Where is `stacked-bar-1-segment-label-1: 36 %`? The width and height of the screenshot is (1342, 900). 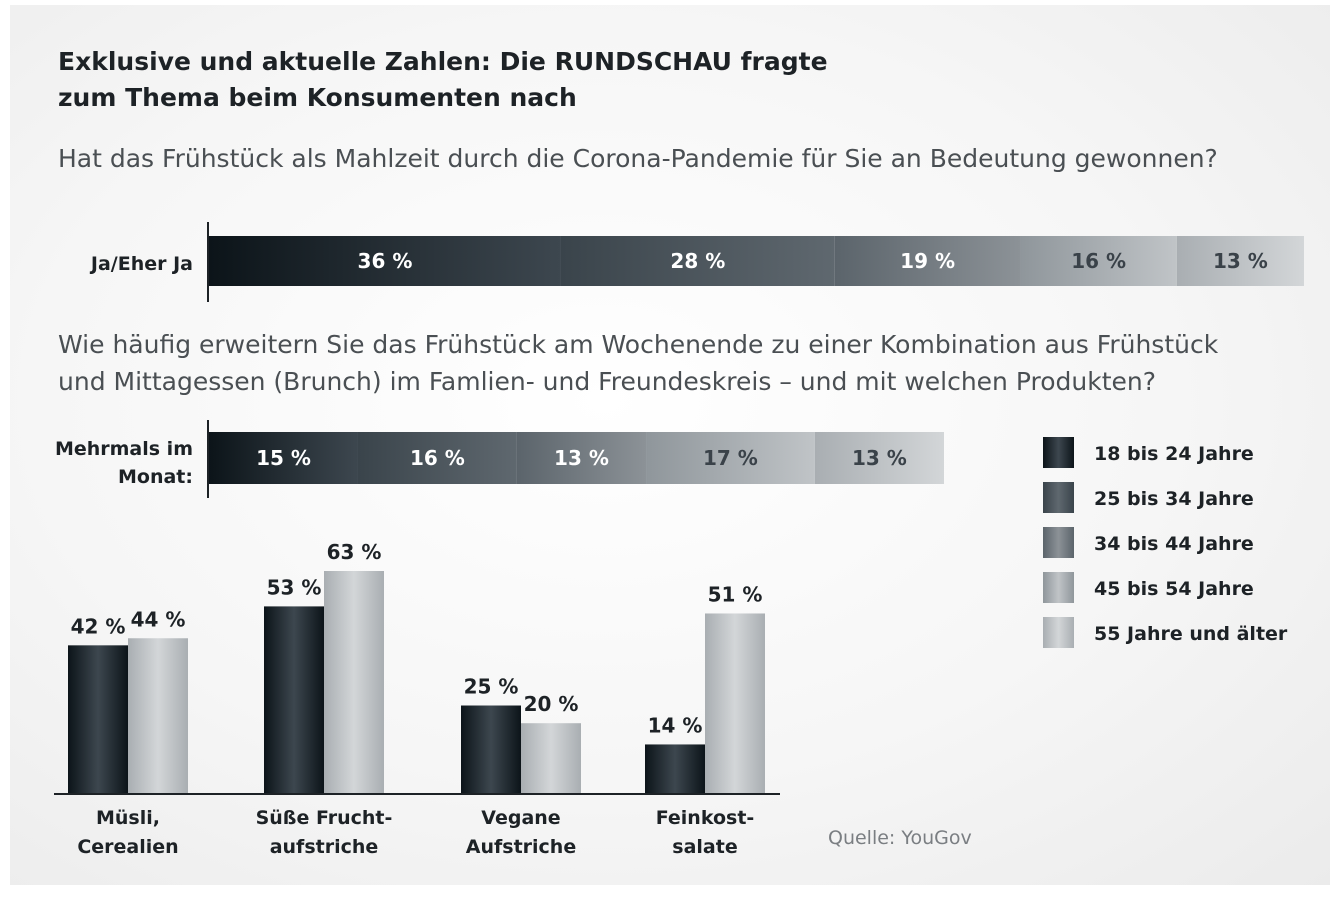
stacked-bar-1-segment-label-1: 36 % is located at coordinates (385, 261).